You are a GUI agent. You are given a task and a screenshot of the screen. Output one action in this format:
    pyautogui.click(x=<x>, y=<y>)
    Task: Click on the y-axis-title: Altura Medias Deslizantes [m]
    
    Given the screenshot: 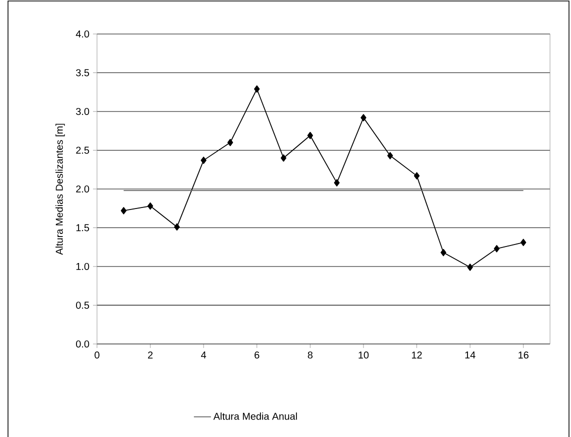 What is the action you would take?
    pyautogui.click(x=60, y=189)
    